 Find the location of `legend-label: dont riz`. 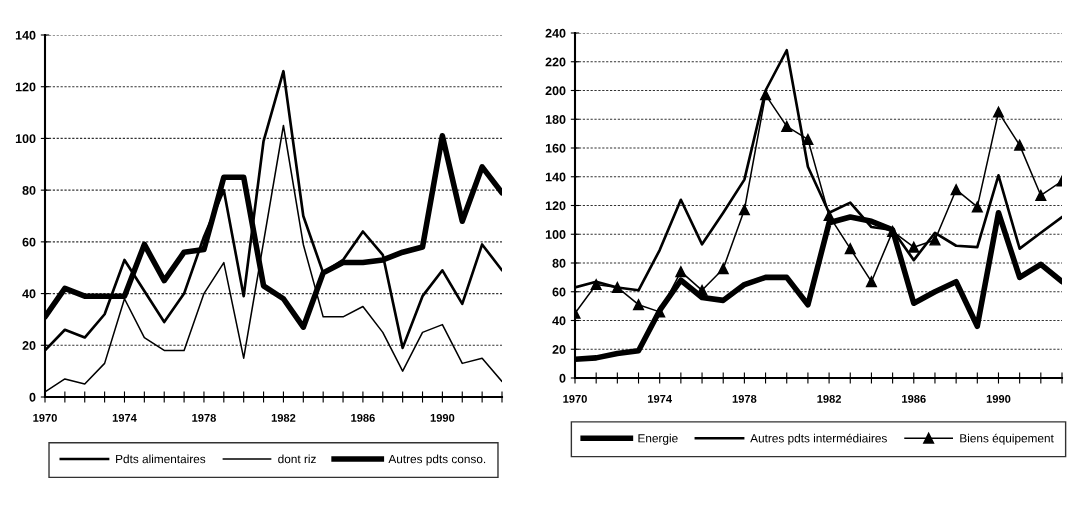

legend-label: dont riz is located at coordinates (297, 459).